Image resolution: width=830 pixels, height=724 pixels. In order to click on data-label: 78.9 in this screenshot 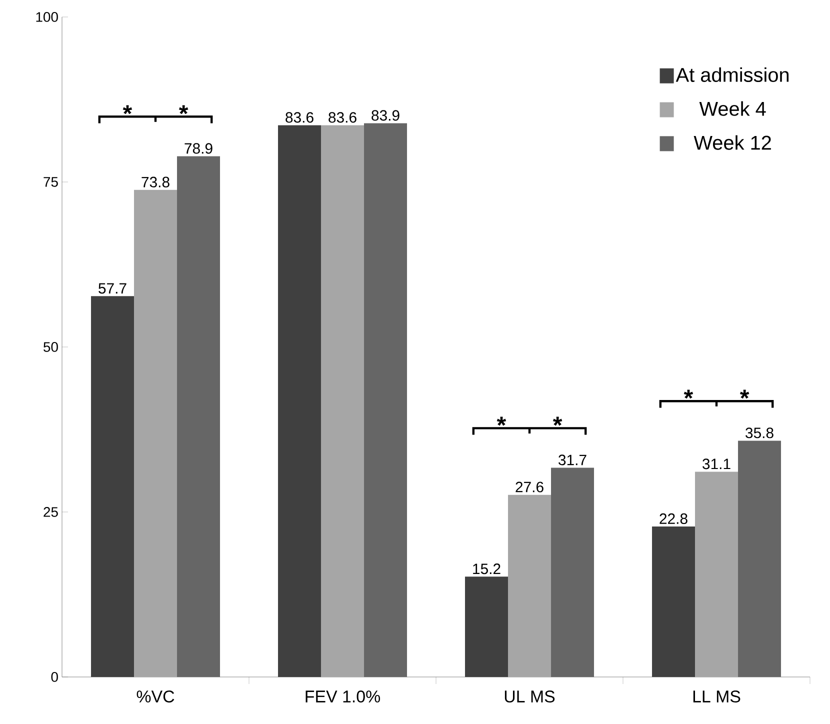, I will do `click(198, 148)`.